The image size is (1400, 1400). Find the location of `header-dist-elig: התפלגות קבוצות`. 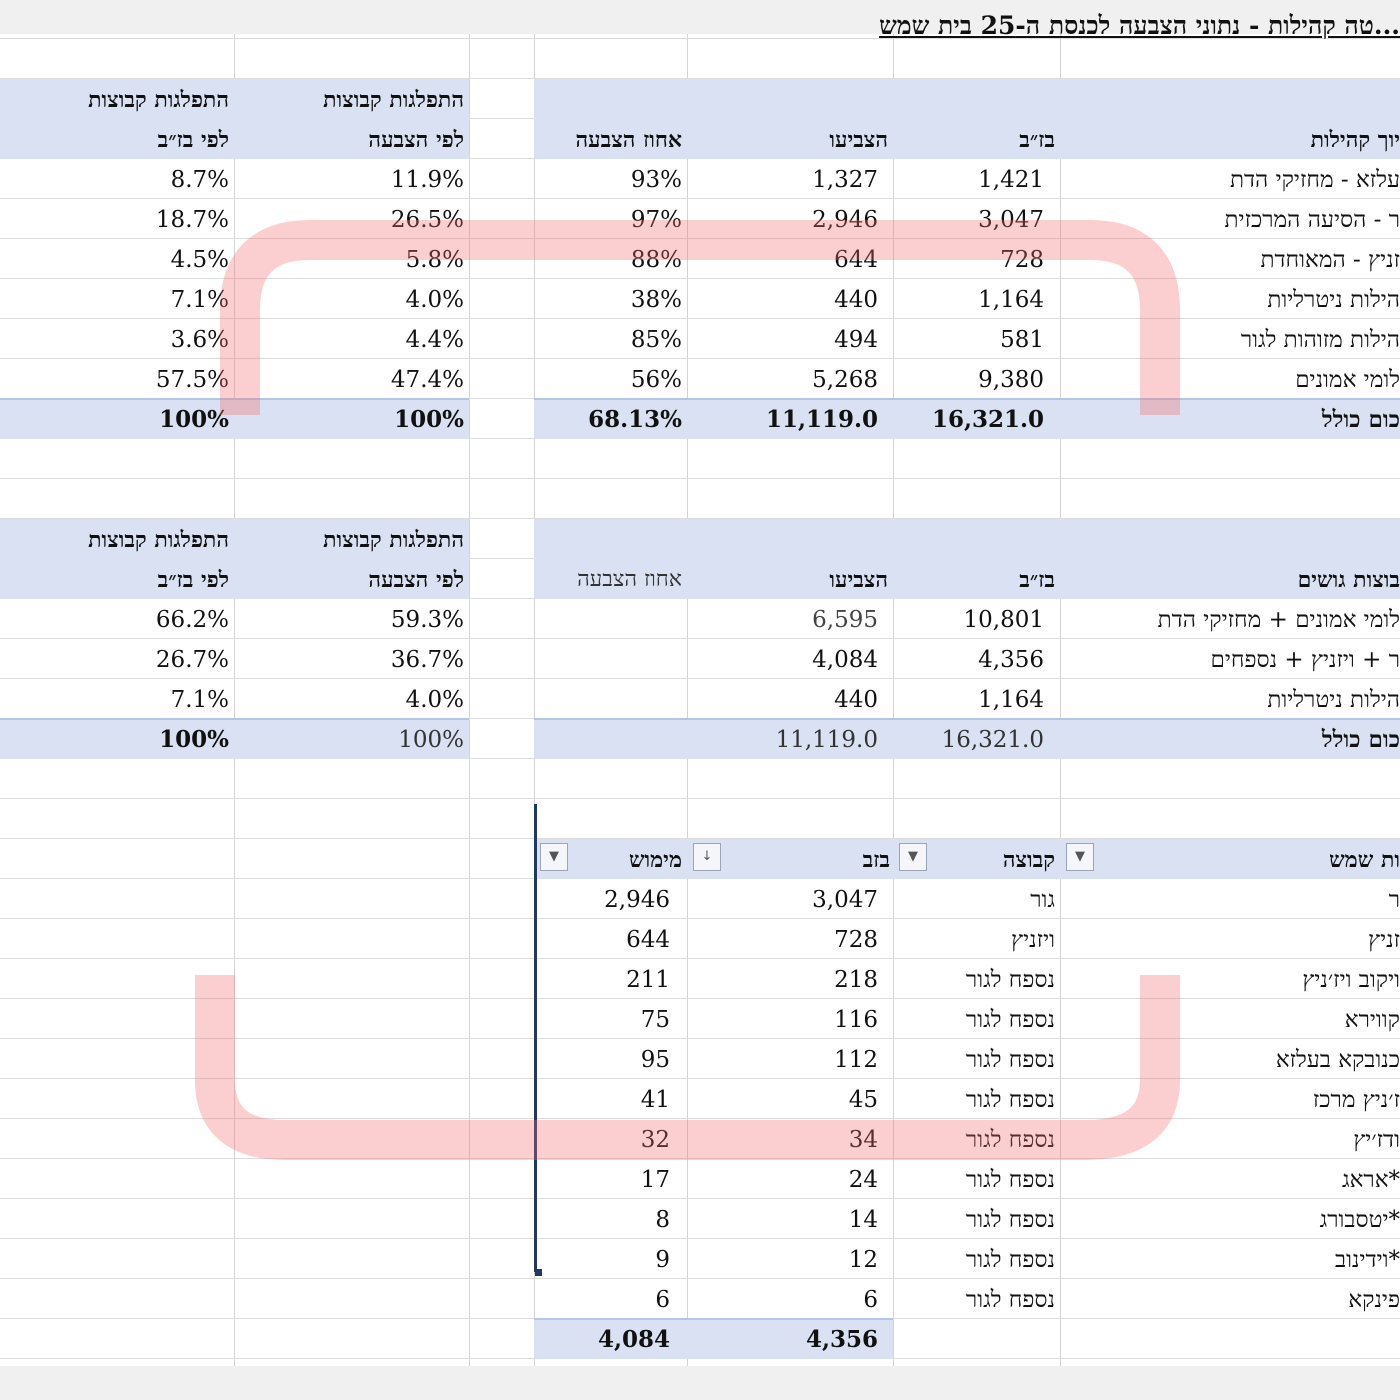

header-dist-elig: התפלגות קבוצות is located at coordinates (158, 100).